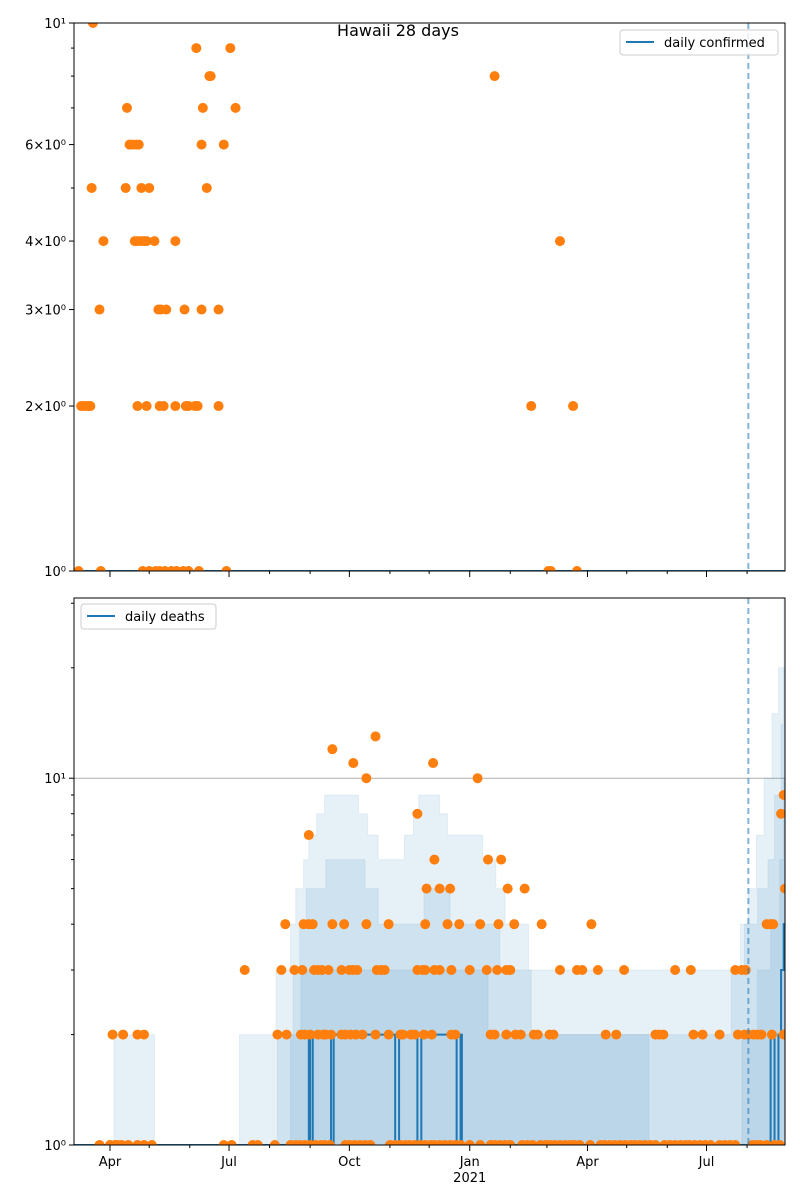  I want to click on x-tick-year-label: 2021, so click(469, 1178).